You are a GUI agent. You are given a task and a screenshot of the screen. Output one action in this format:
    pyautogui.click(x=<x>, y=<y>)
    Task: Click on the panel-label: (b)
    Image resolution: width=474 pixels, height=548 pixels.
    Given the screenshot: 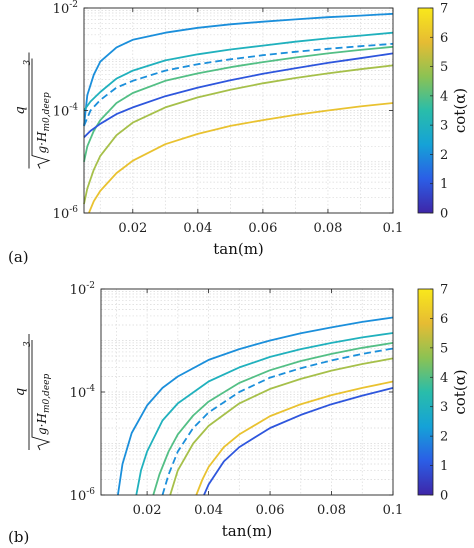 What is the action you would take?
    pyautogui.click(x=18, y=537)
    